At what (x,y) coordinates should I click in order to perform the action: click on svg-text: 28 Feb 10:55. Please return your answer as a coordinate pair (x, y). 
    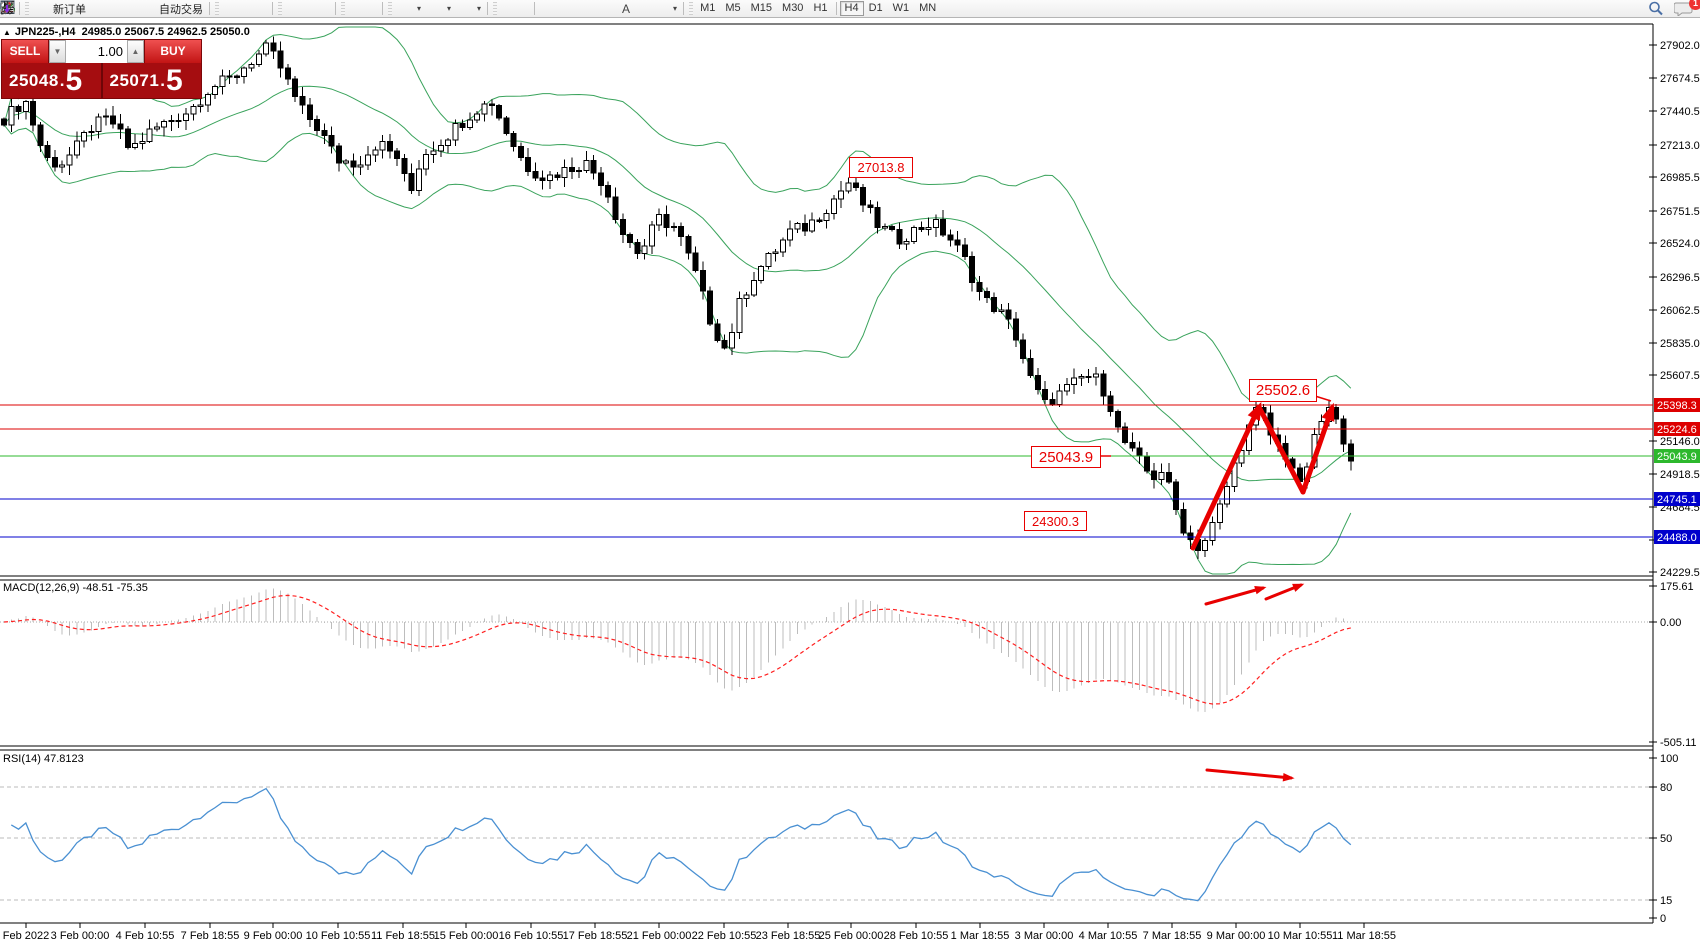
    Looking at the image, I should click on (916, 936).